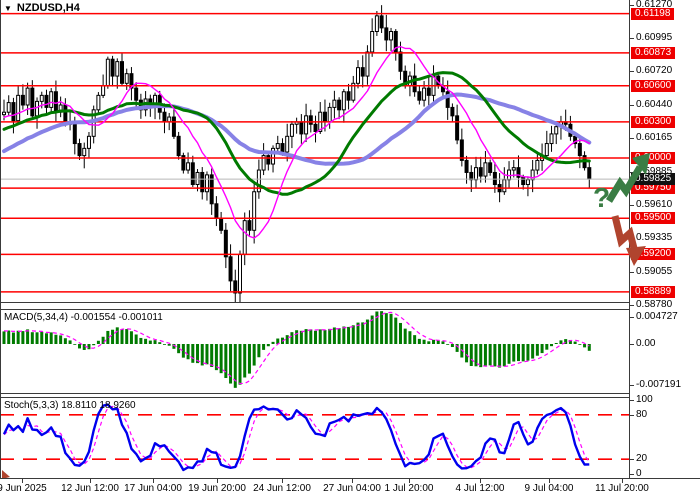 The image size is (700, 500). Describe the element at coordinates (653, 52) in the screenshot. I see `level-price-label: 0.60873` at that location.